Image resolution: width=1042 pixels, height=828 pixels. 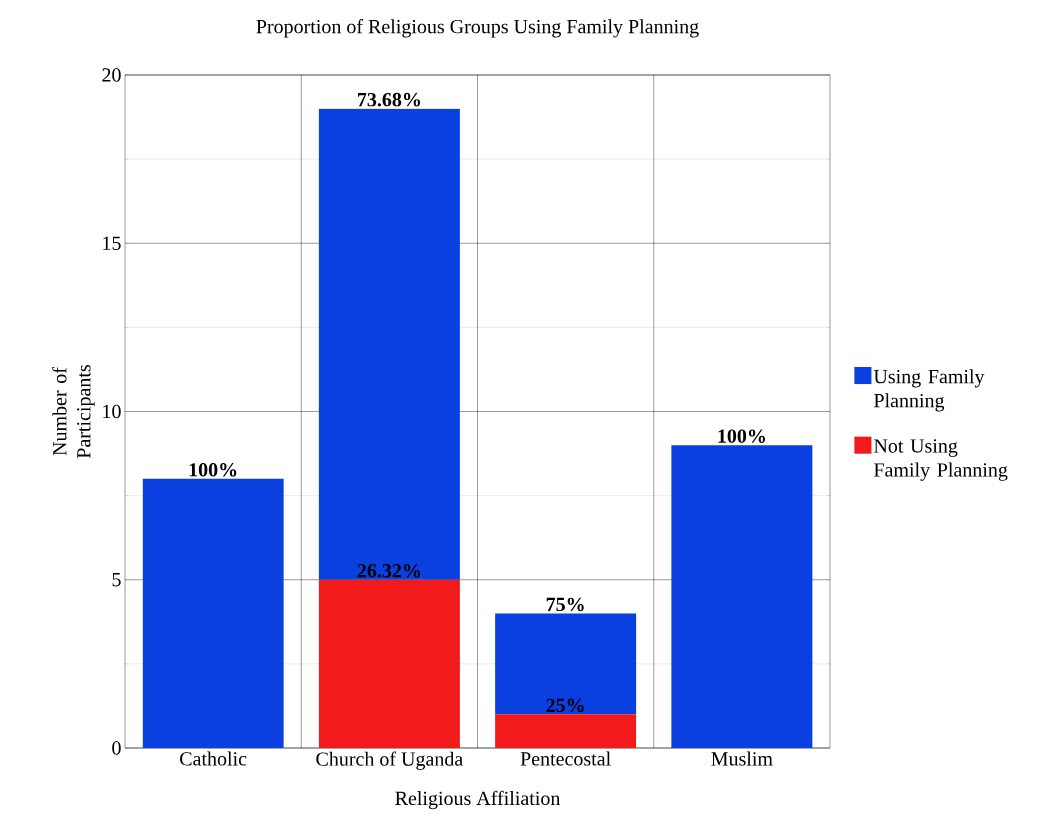 What do you see at coordinates (478, 800) in the screenshot?
I see `x-axis-title: Religious Affiliation` at bounding box center [478, 800].